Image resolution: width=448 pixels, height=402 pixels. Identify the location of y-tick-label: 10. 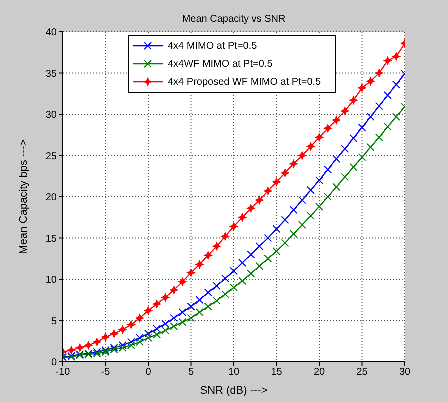
(52, 280).